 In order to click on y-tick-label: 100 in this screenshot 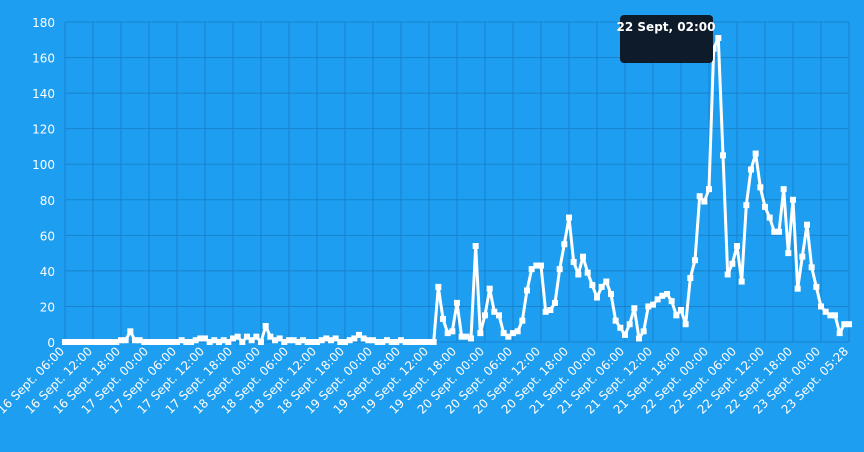, I will do `click(43, 165)`.